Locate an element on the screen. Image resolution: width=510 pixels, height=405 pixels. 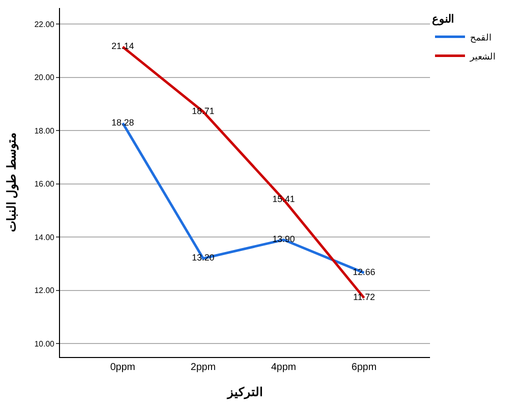
legend-title: النوع is located at coordinates (443, 19).